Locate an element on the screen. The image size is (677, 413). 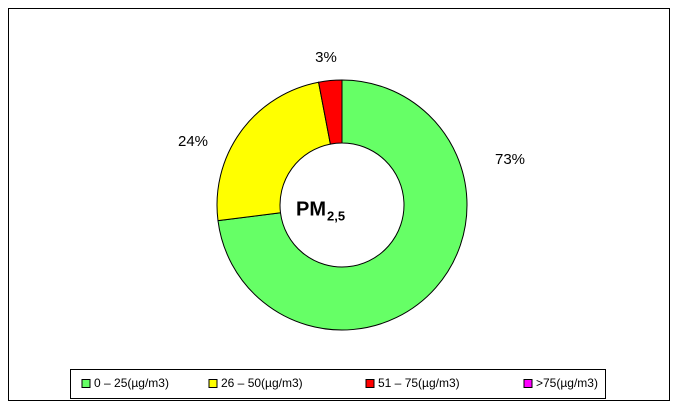
legend-text: 26 – 50(µg/m3) is located at coordinates (262, 383).